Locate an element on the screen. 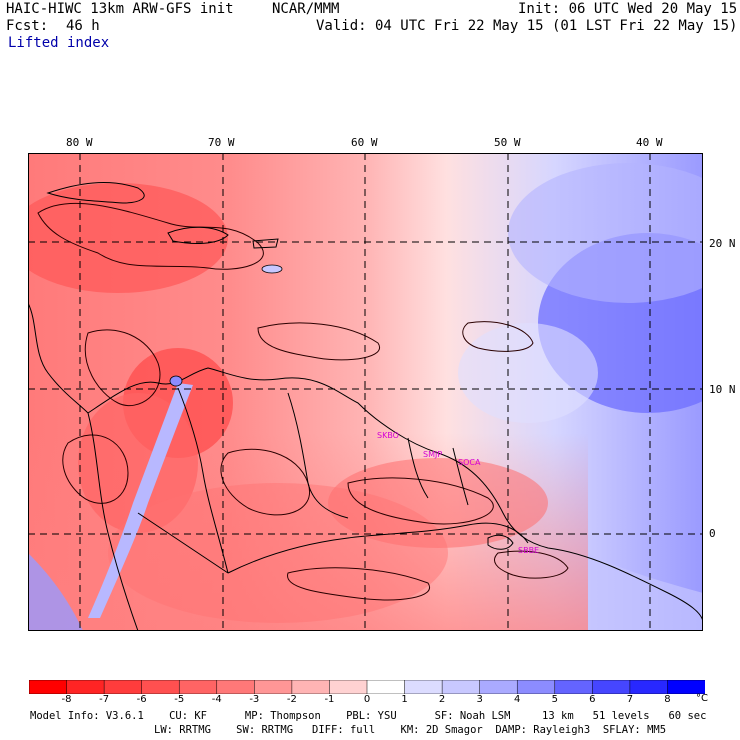 The width and height of the screenshot is (740, 740). init-time: Init: 06 UTC Wed 20 May 15 is located at coordinates (628, 9).